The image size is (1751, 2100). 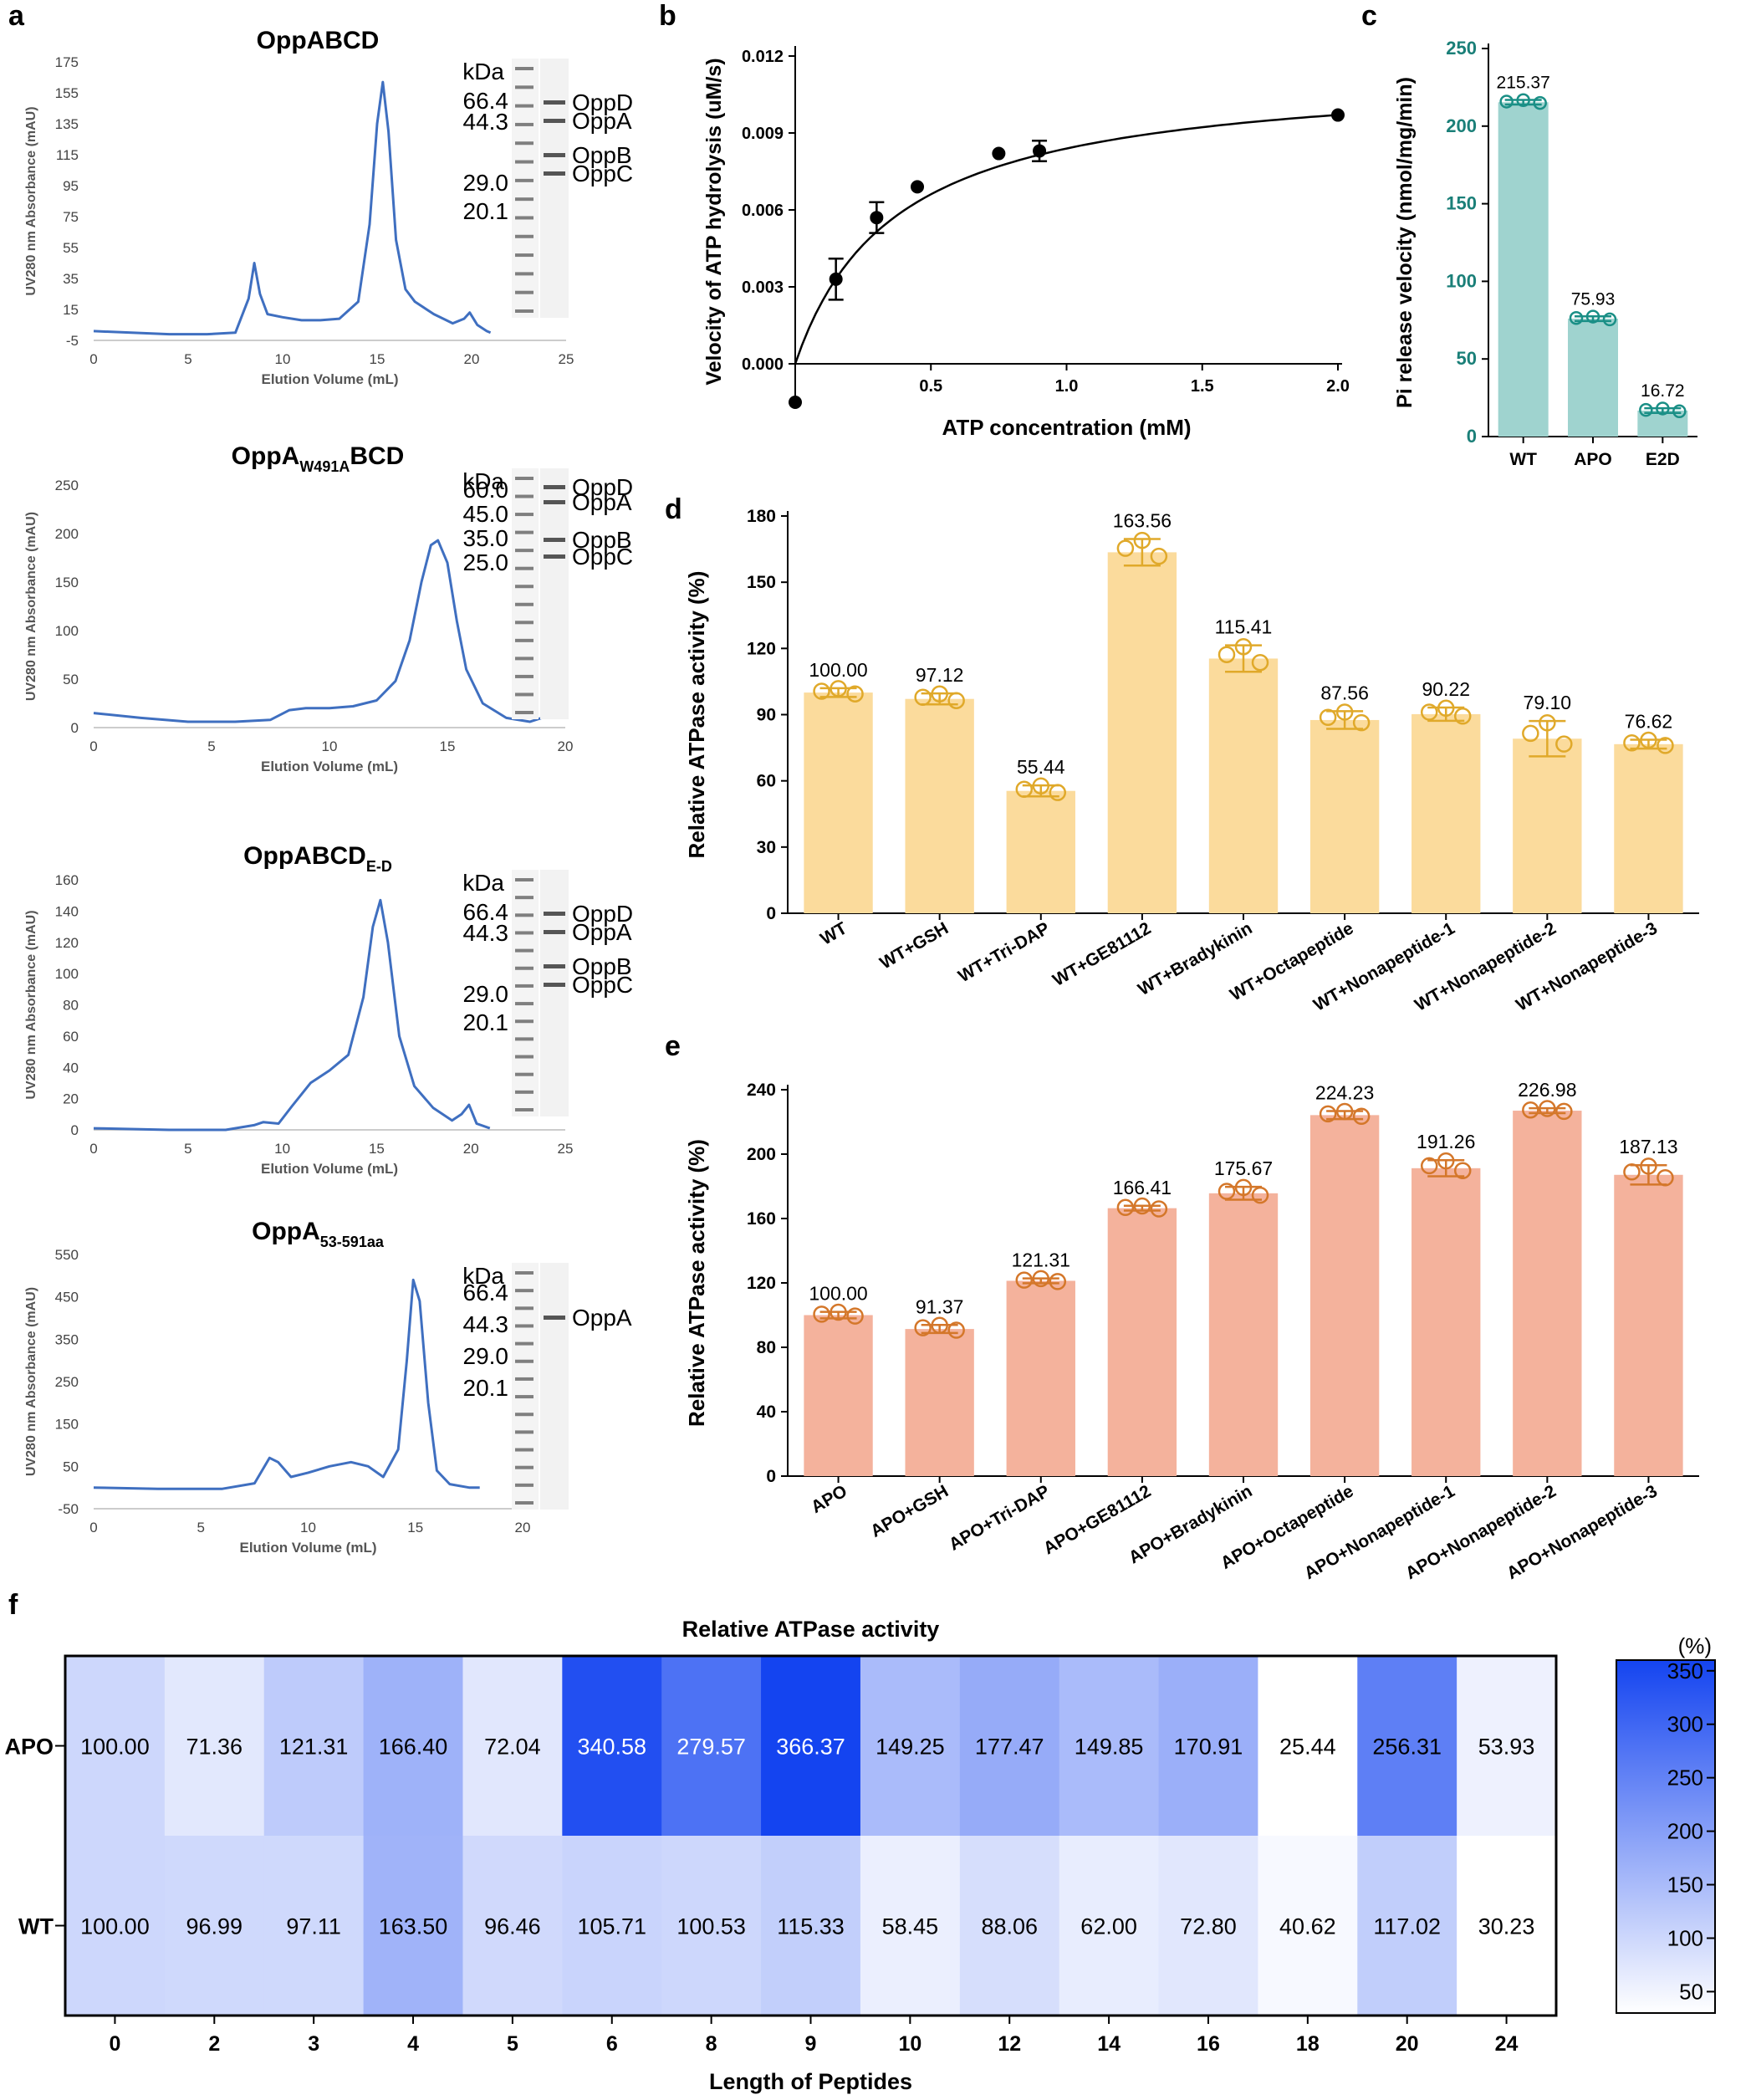 What do you see at coordinates (1041, 1260) in the screenshot?
I see `value-label: 121.31` at bounding box center [1041, 1260].